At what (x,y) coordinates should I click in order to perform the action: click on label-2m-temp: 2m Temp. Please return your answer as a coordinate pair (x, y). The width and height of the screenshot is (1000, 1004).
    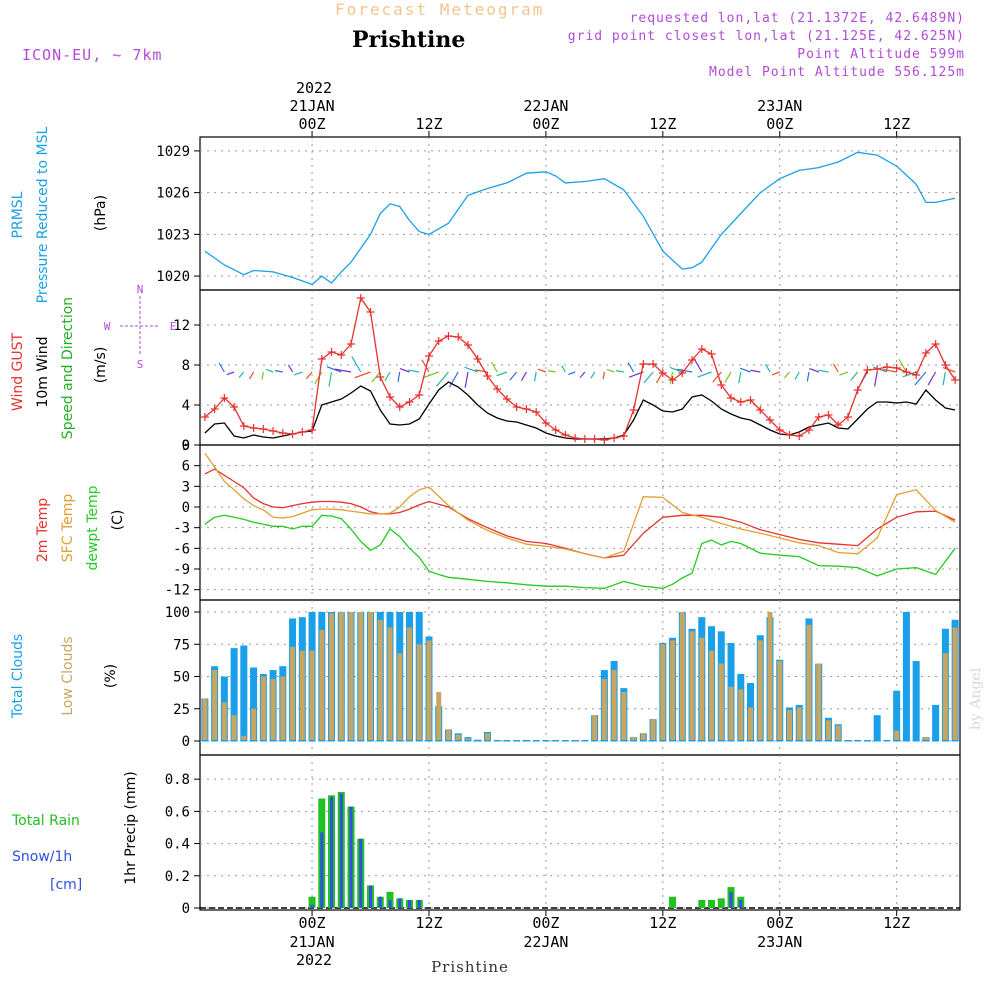
    Looking at the image, I should click on (43, 530).